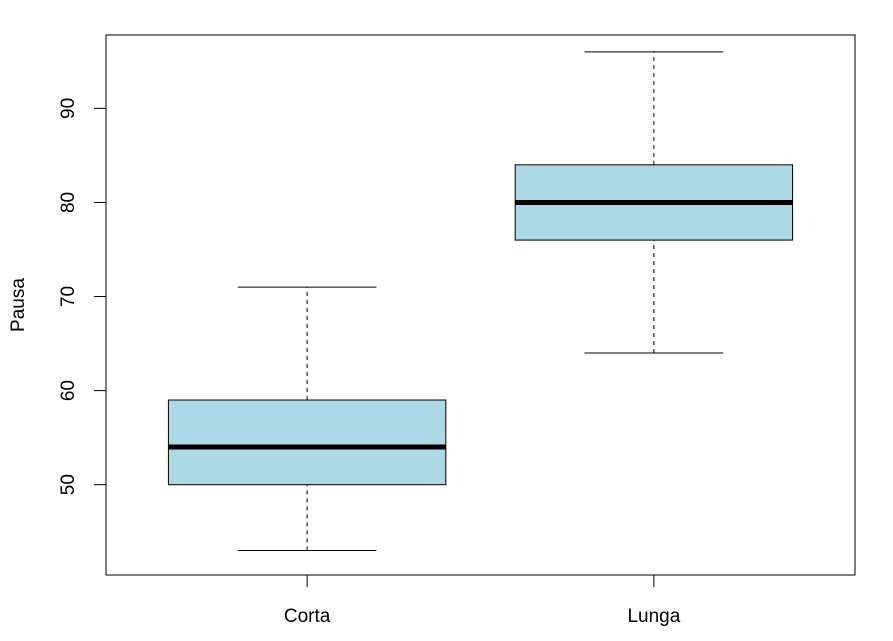 The width and height of the screenshot is (893, 641). What do you see at coordinates (482, 600) in the screenshot?
I see `x-axis: Corta Lunga` at bounding box center [482, 600].